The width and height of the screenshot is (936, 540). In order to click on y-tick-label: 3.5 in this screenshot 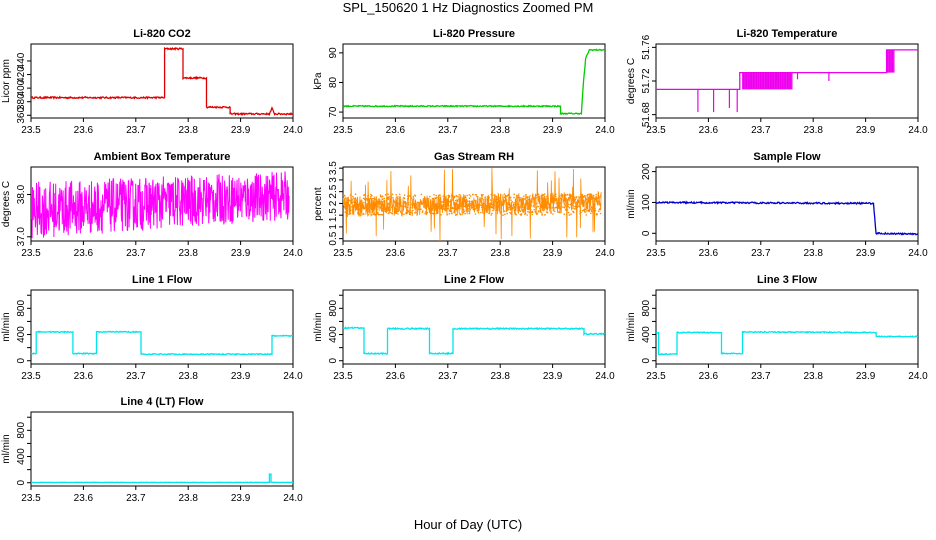, I will do `click(333, 168)`.